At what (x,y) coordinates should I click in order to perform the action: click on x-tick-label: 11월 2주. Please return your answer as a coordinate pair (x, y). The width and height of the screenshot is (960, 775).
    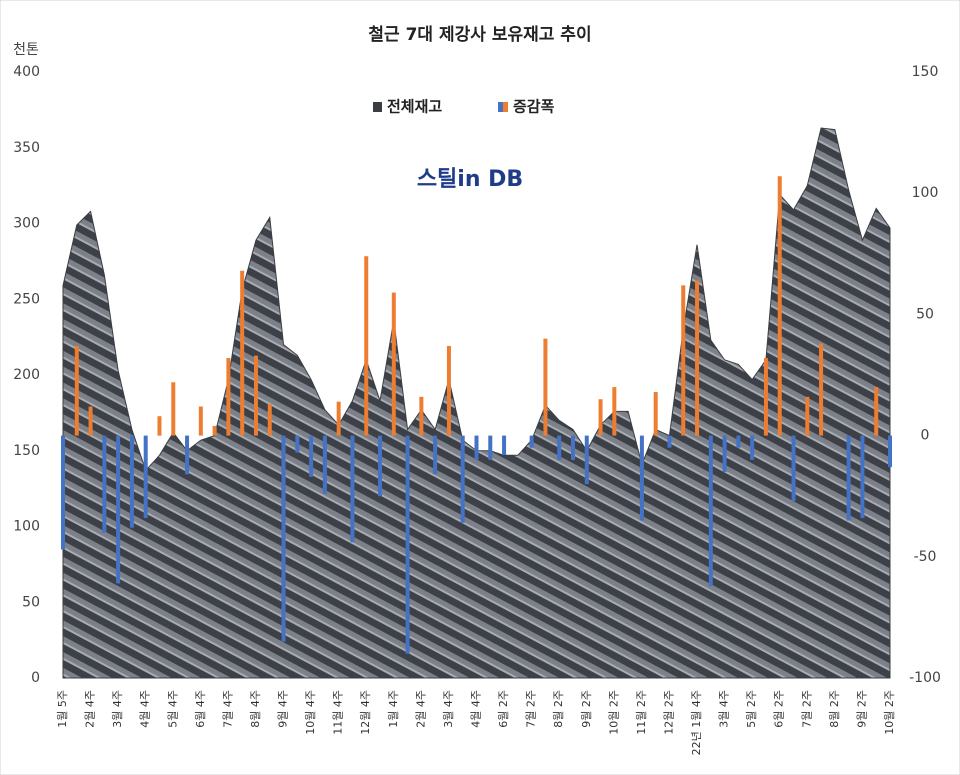
    Looking at the image, I should click on (641, 712).